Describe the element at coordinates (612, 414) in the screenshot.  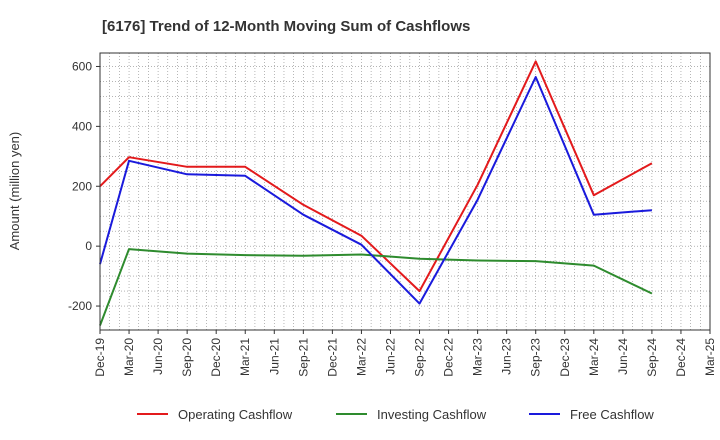
I see `legend-label: Free Cashflow` at that location.